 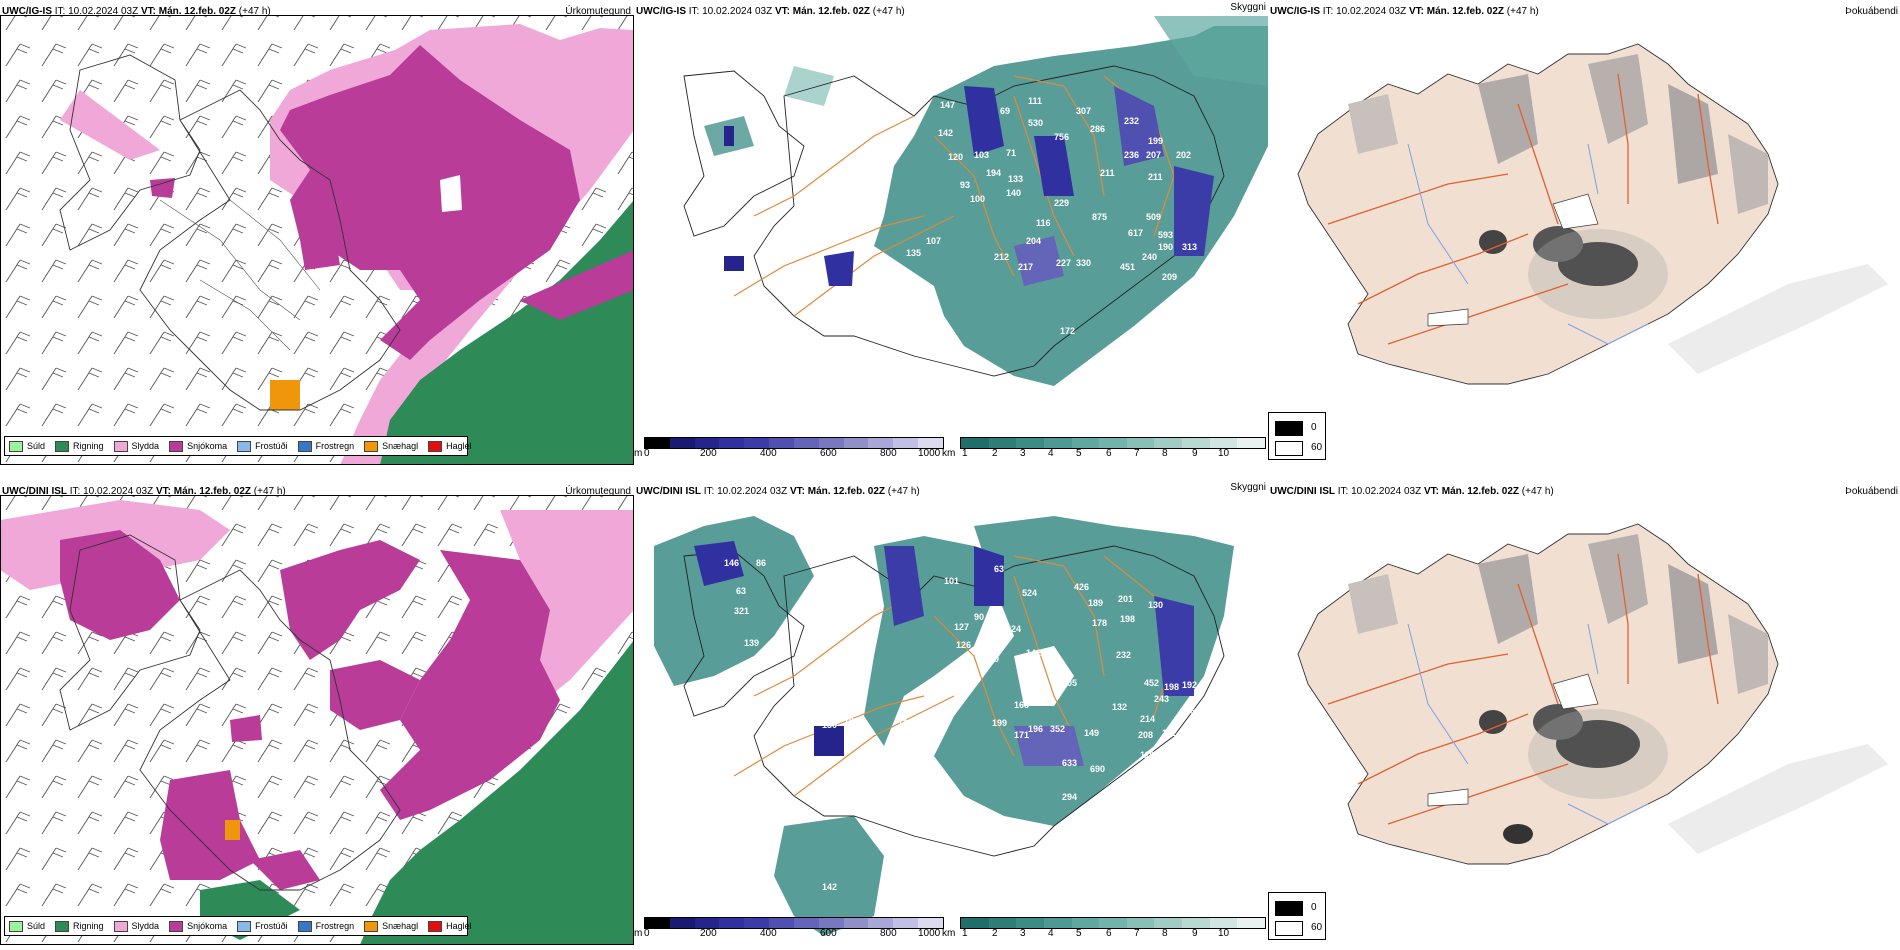 What do you see at coordinates (1079, 453) in the screenshot?
I see `tick-label: 5` at bounding box center [1079, 453].